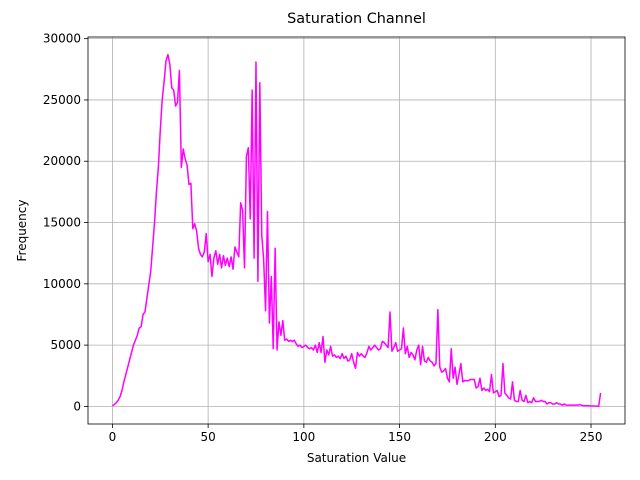 The height and width of the screenshot is (480, 640). What do you see at coordinates (77, 406) in the screenshot?
I see `y-tick-label: 0` at bounding box center [77, 406].